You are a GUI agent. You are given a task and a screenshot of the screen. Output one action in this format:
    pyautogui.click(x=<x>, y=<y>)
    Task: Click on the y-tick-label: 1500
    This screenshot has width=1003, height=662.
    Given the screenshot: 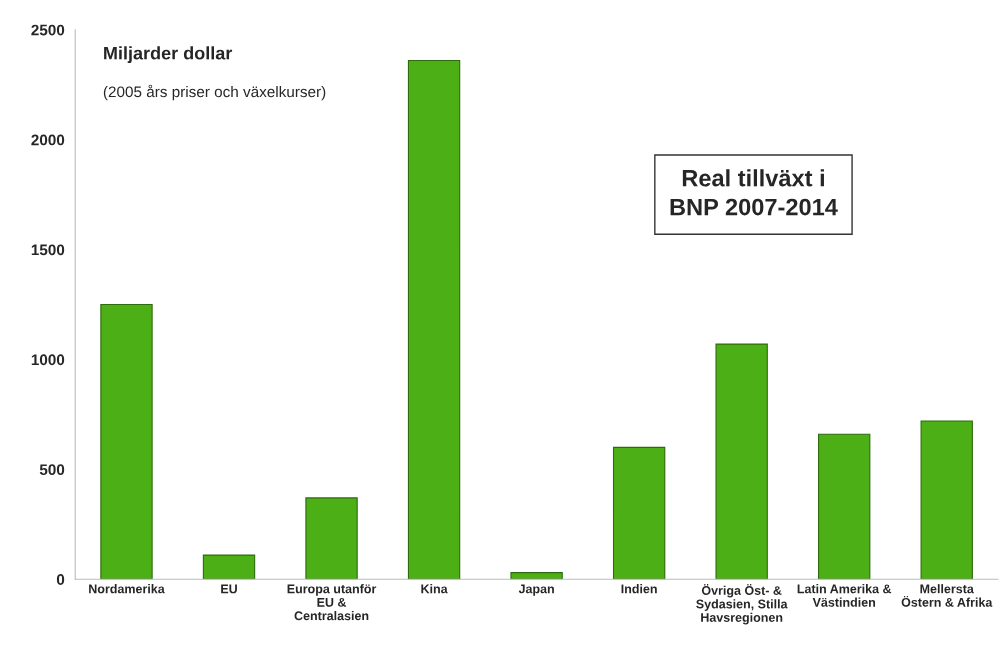 What is the action you would take?
    pyautogui.click(x=48, y=250)
    